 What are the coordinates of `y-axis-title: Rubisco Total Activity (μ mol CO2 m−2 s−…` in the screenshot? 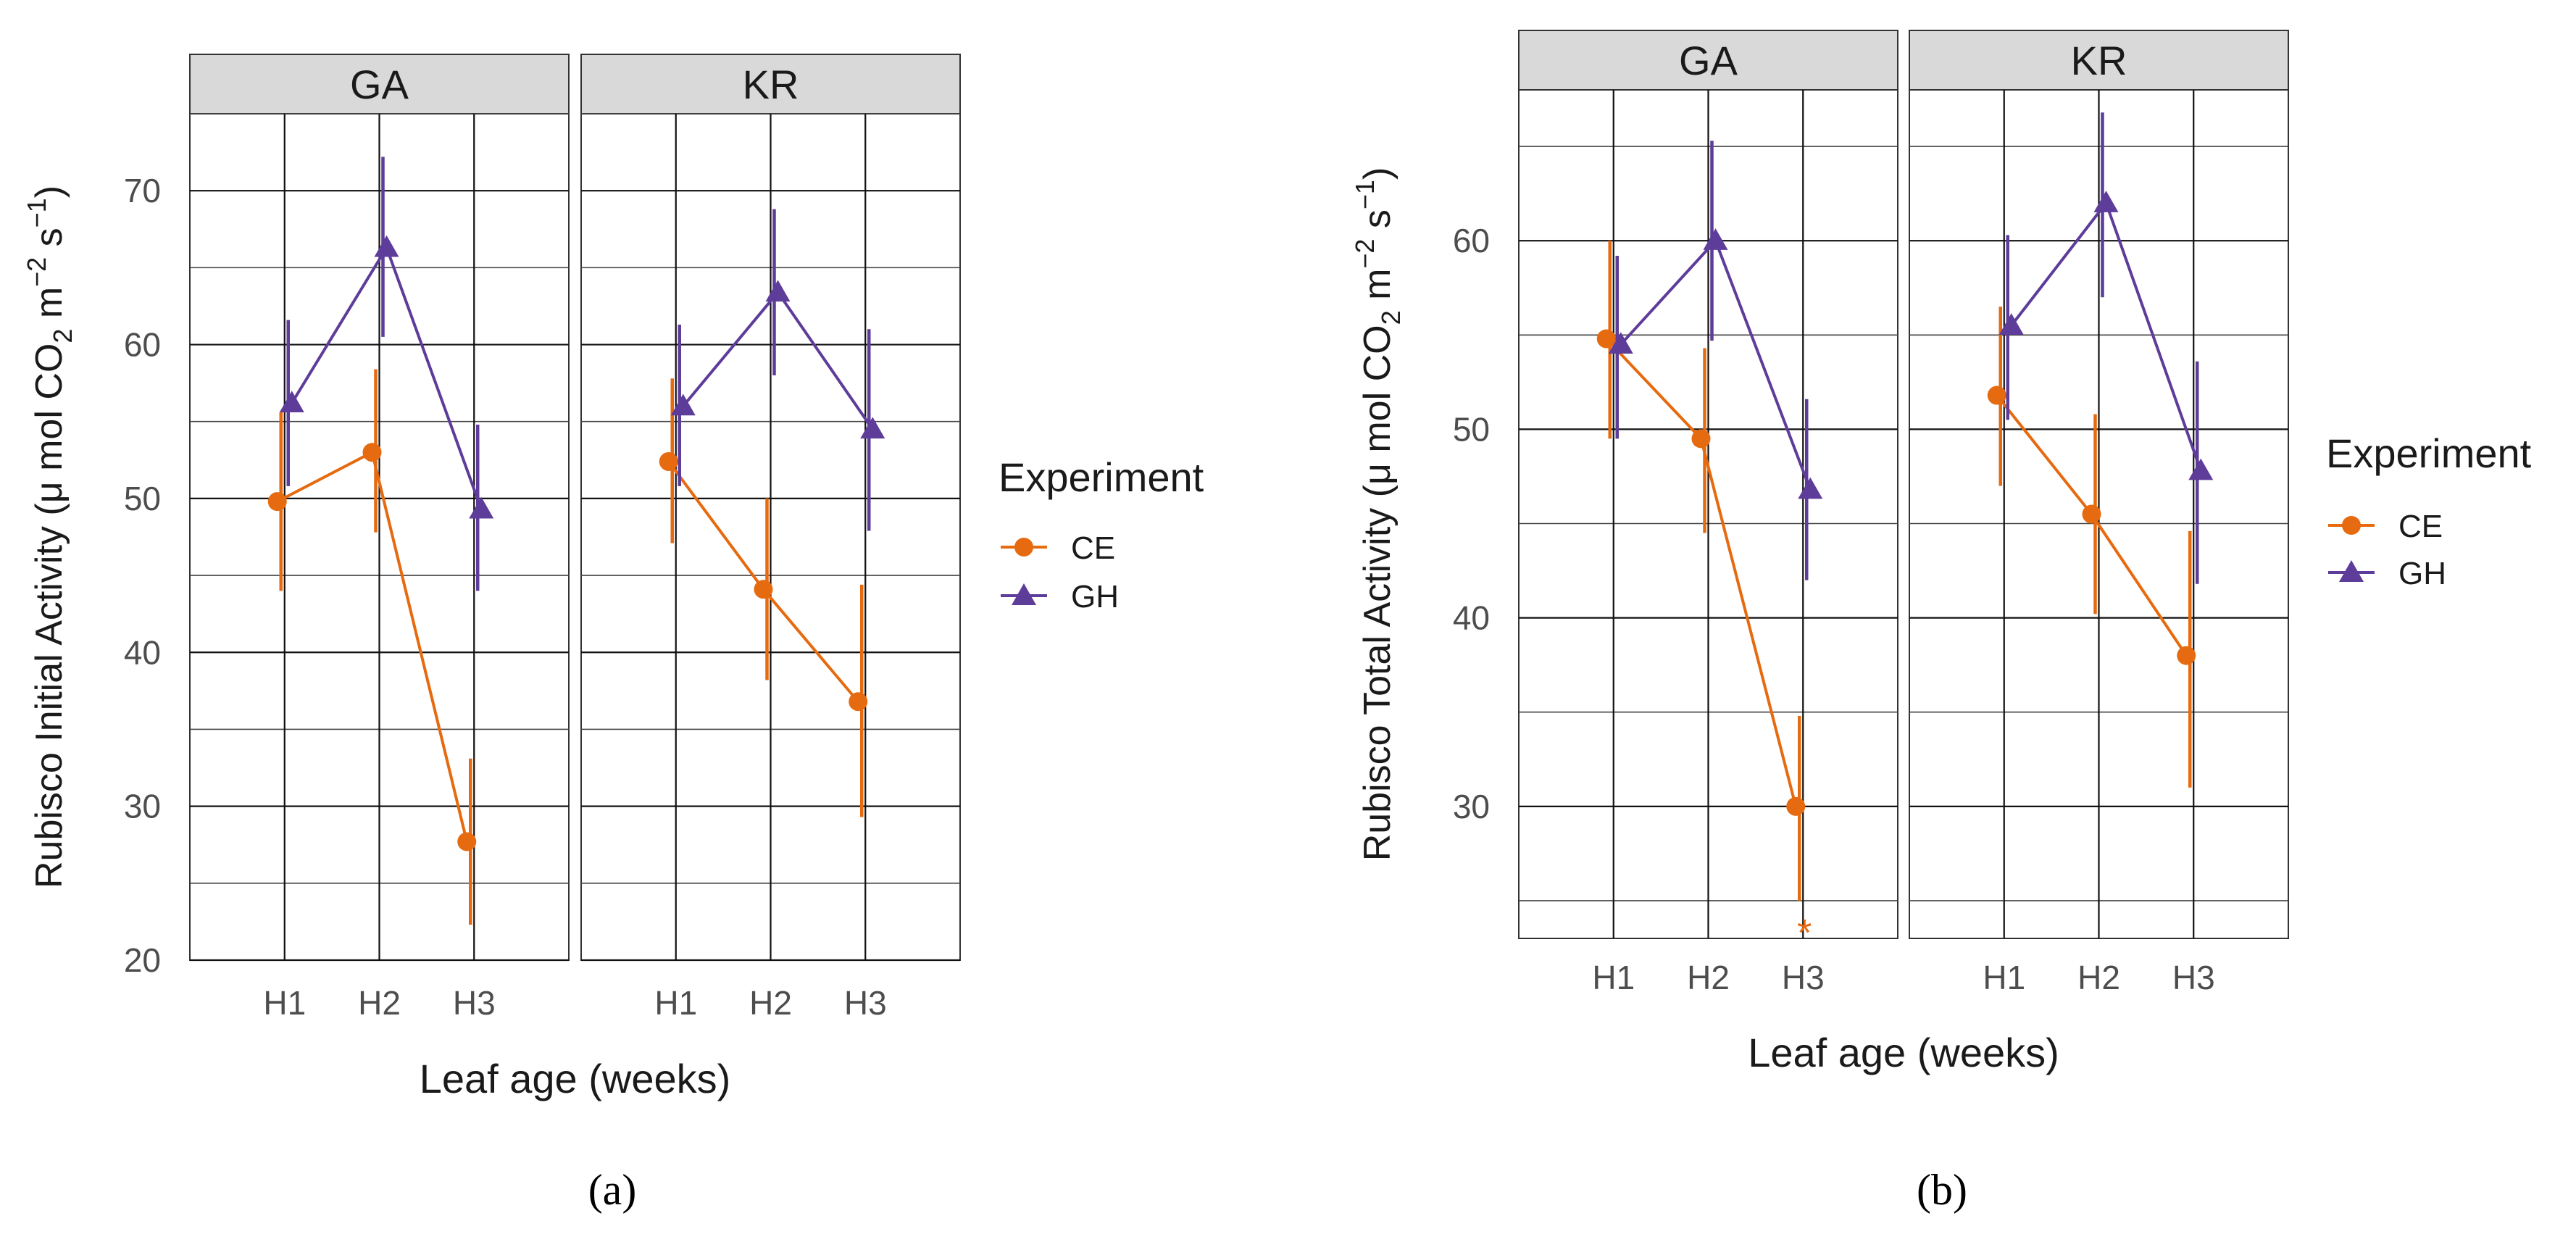 It's located at (1378, 514).